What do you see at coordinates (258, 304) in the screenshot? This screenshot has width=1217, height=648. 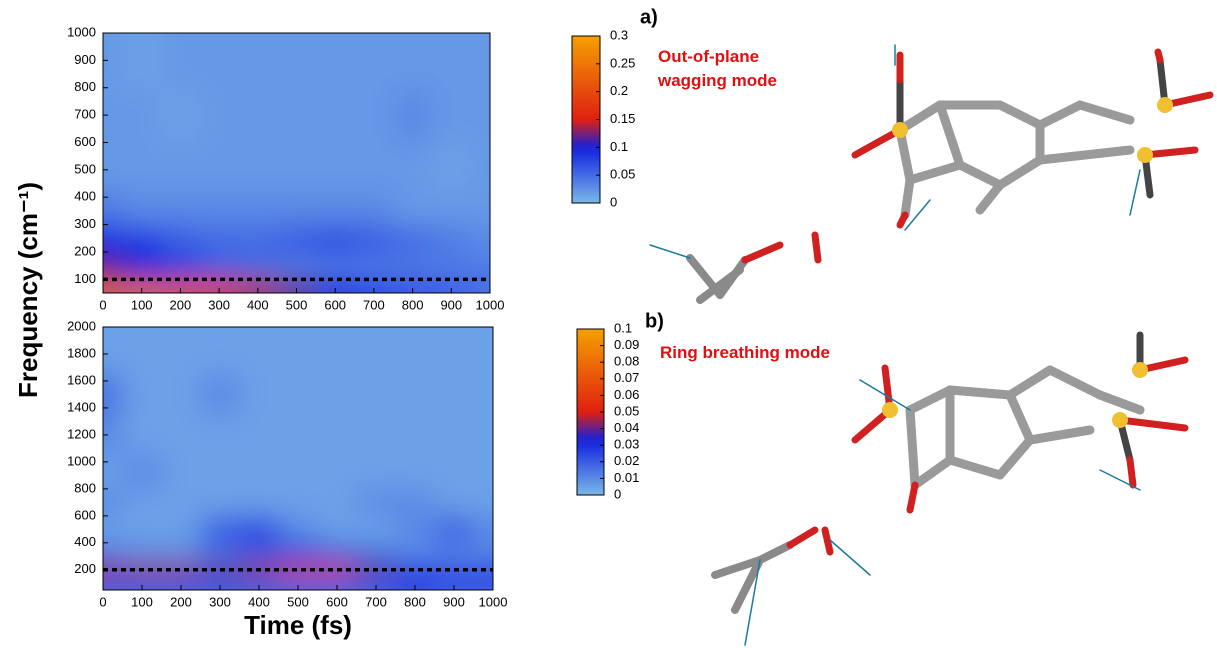 I see `x-tick-label: 400` at bounding box center [258, 304].